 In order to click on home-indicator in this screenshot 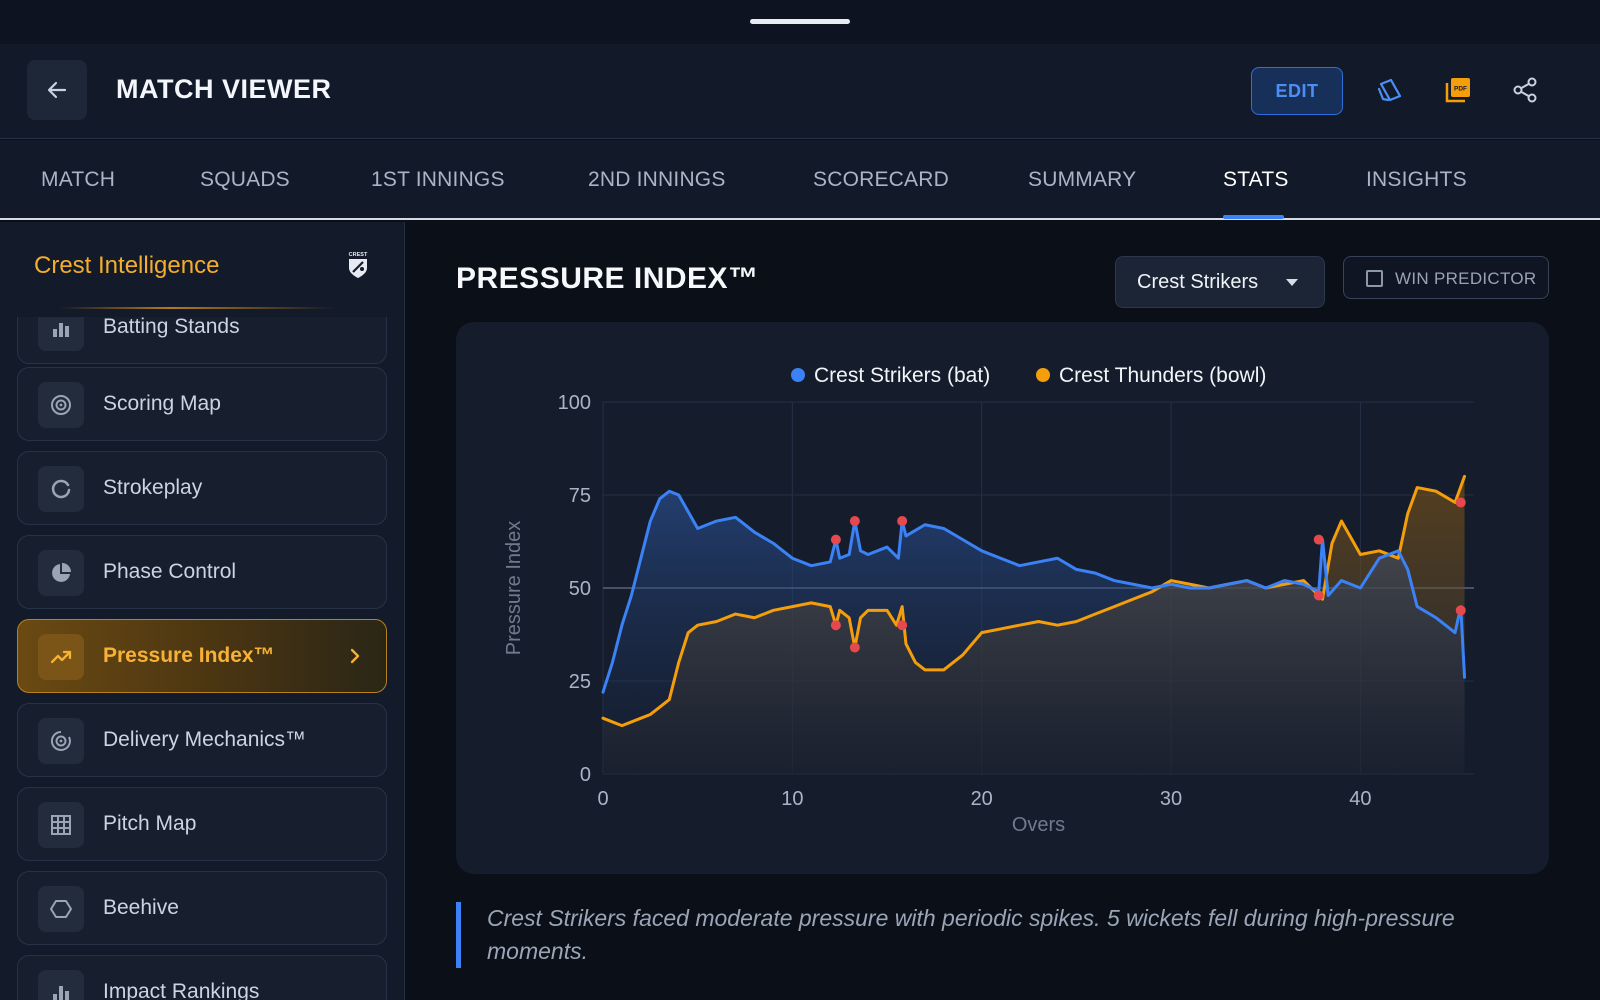, I will do `click(800, 21)`.